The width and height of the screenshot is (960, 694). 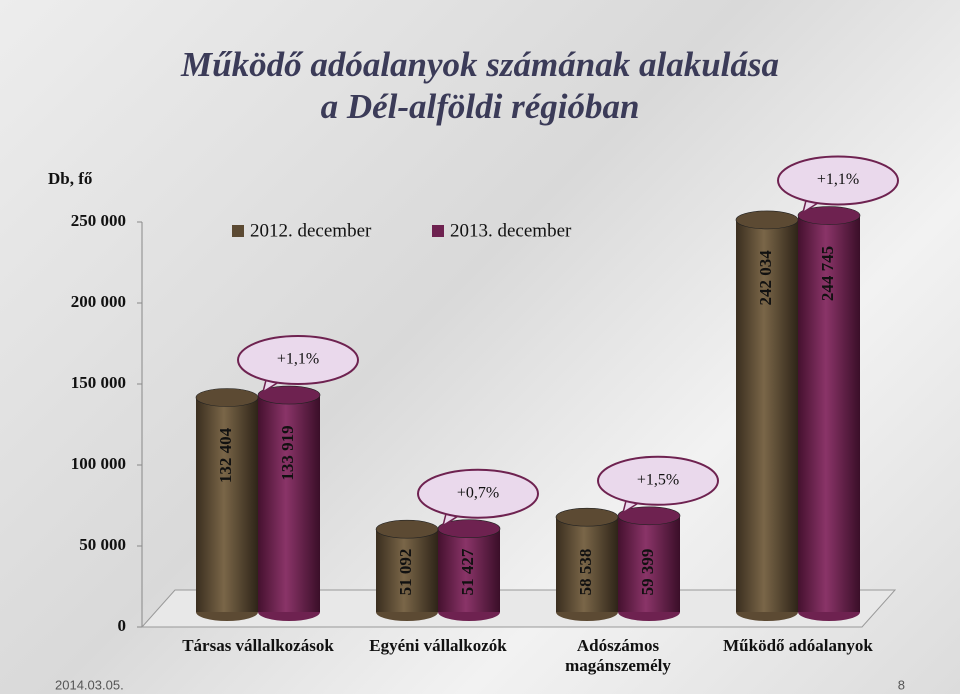 I want to click on y-tick-label: 50 000, so click(x=102, y=544).